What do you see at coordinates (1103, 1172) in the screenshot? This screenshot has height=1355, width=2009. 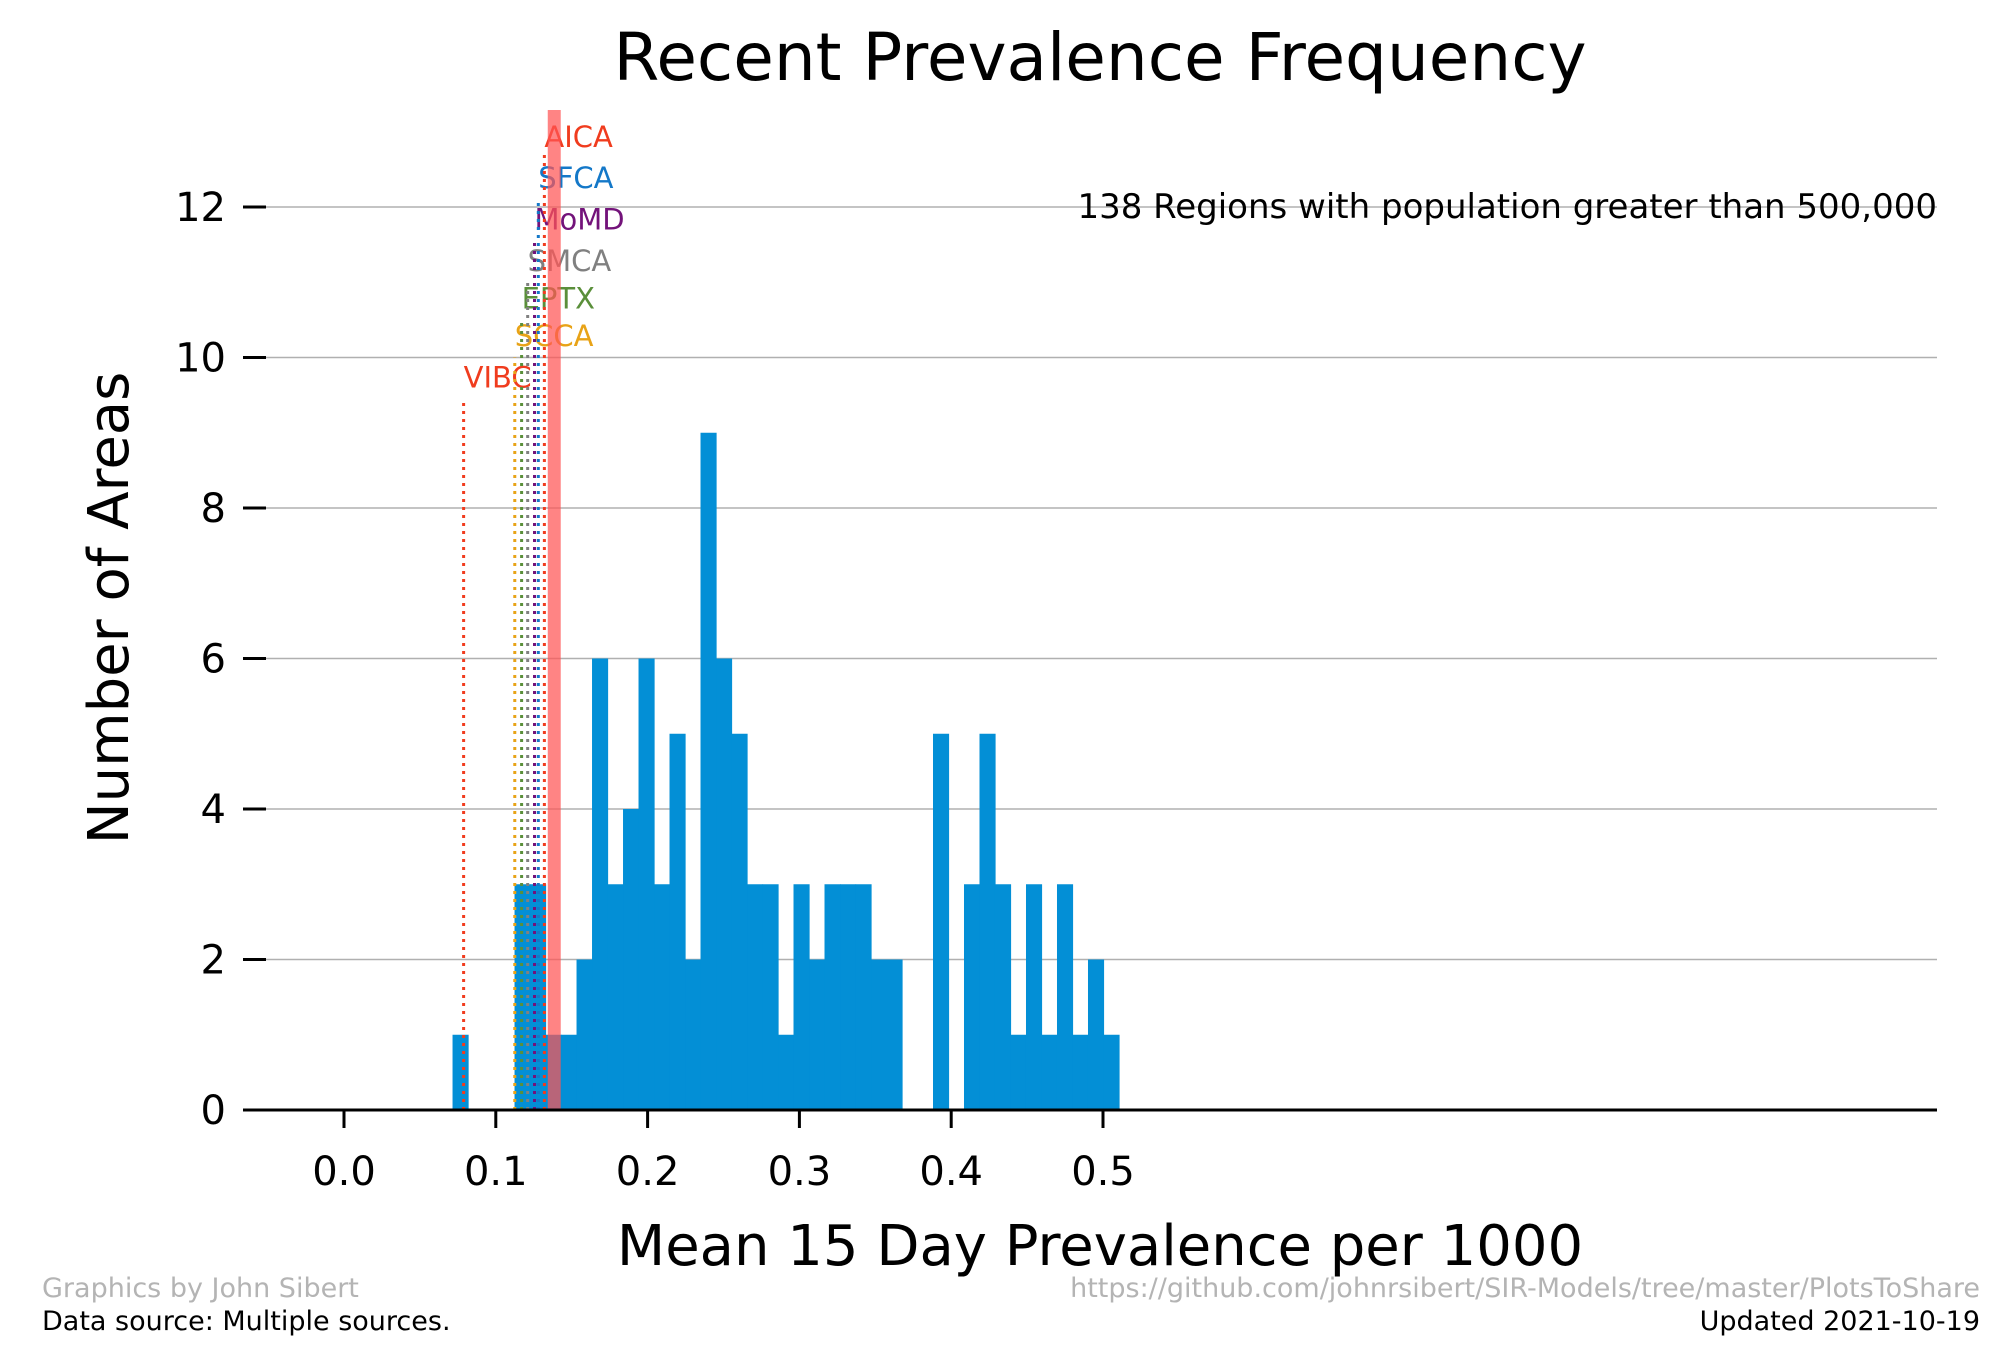 I see `x-tick-label: 0.5` at bounding box center [1103, 1172].